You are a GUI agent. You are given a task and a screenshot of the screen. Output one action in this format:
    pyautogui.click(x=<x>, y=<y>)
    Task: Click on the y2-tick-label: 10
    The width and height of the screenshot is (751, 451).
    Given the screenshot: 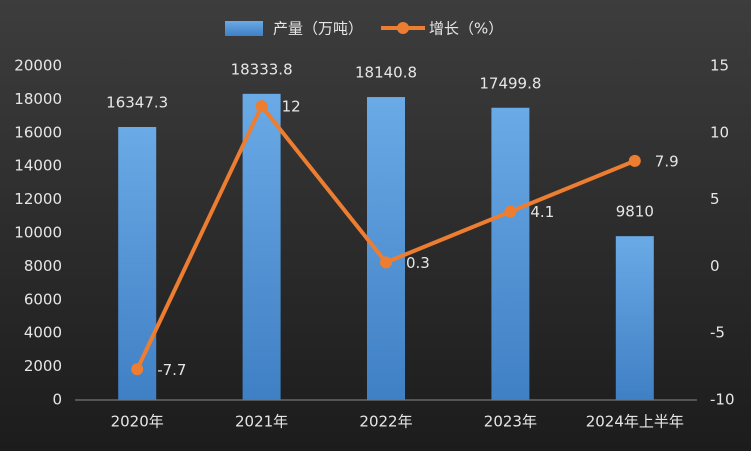 What is the action you would take?
    pyautogui.click(x=719, y=132)
    